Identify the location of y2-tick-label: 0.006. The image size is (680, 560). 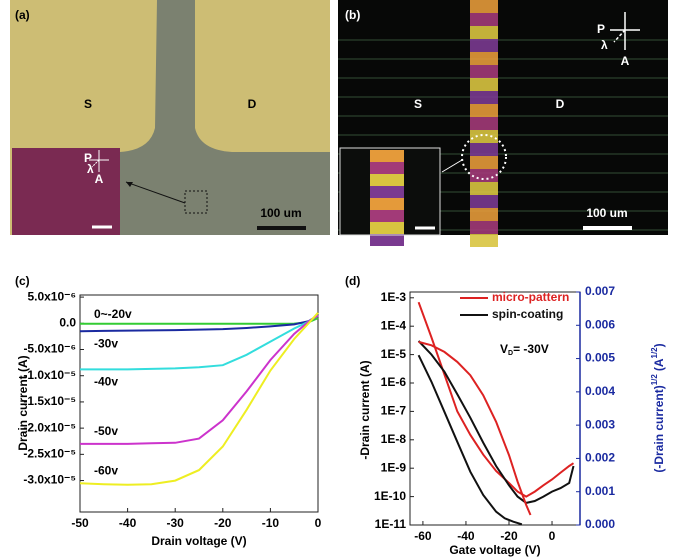
(600, 324).